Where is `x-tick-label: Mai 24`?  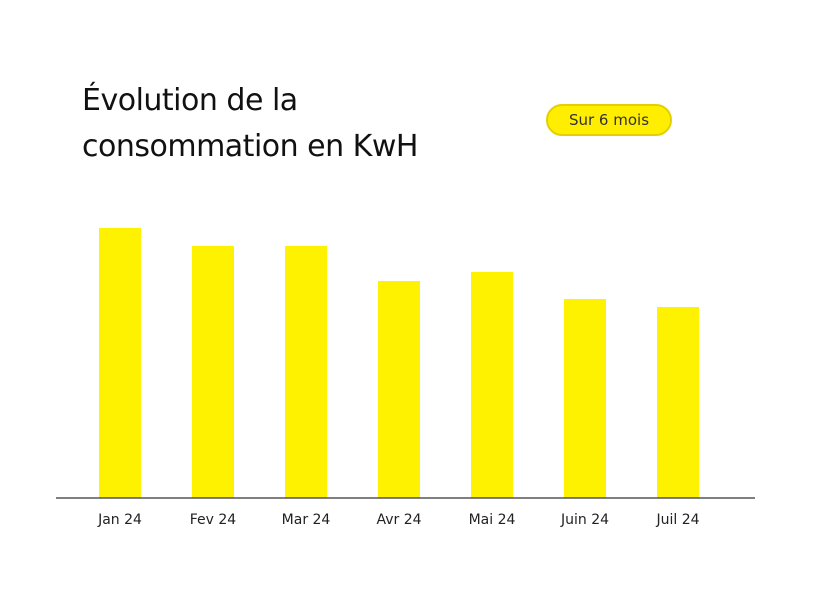
x-tick-label: Mai 24 is located at coordinates (492, 520).